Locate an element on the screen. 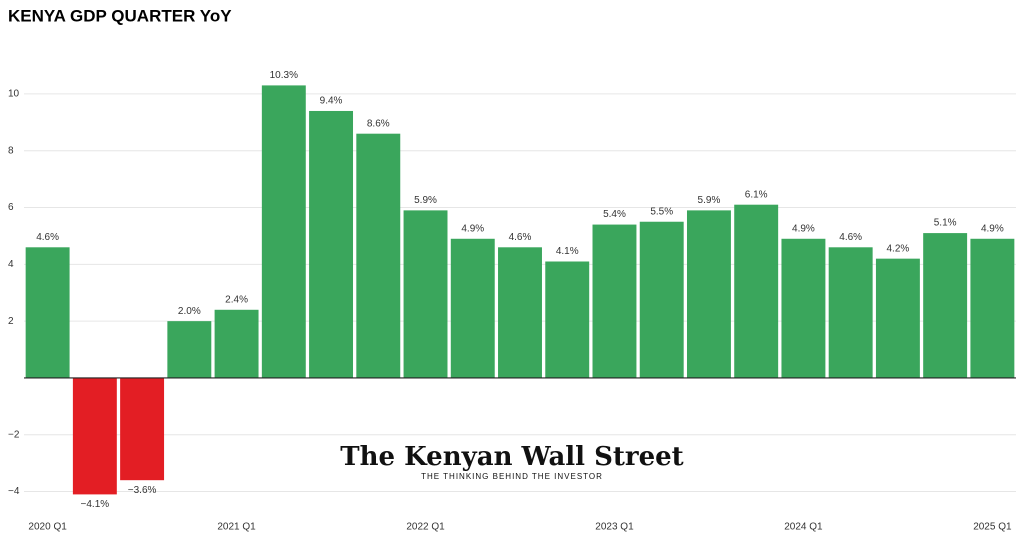  y-tick-label: 4 is located at coordinates (11, 264).